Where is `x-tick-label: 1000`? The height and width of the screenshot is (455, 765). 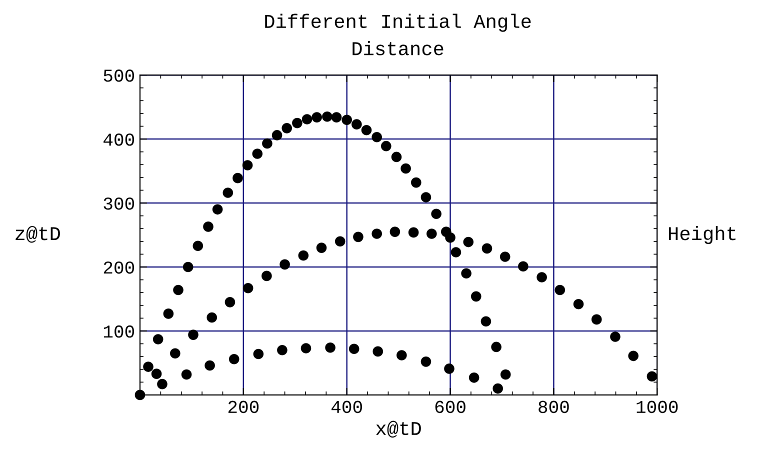
x-tick-label: 1000 is located at coordinates (657, 407).